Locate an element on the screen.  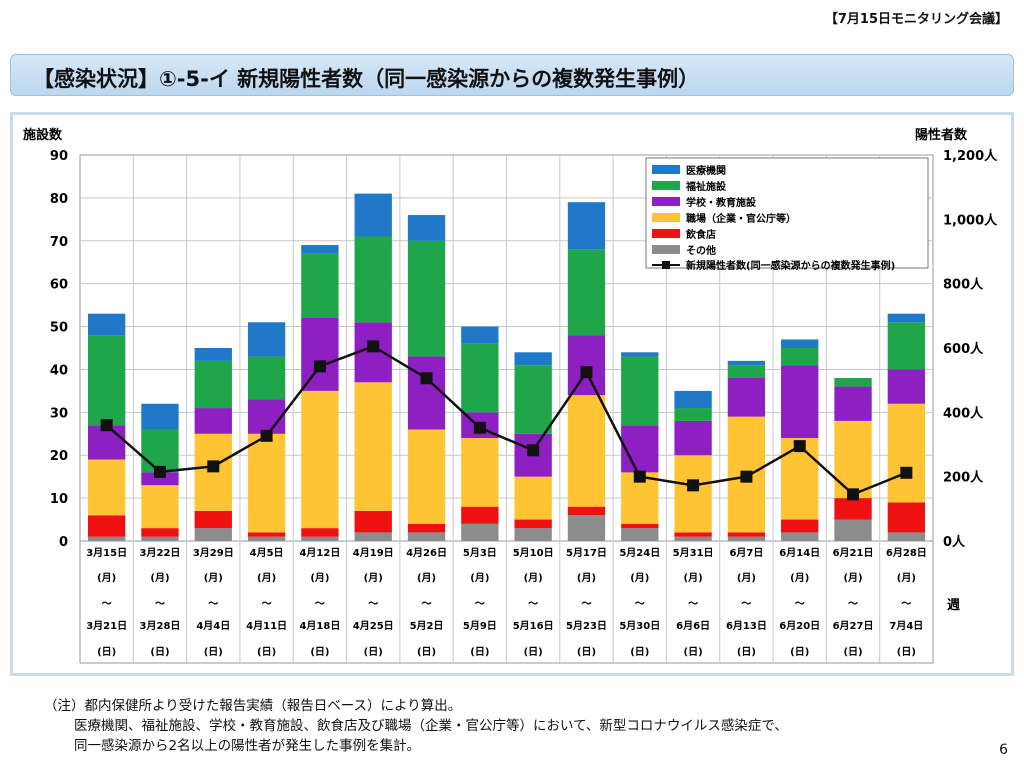
y-tick-label: 90 is located at coordinates (59, 156).